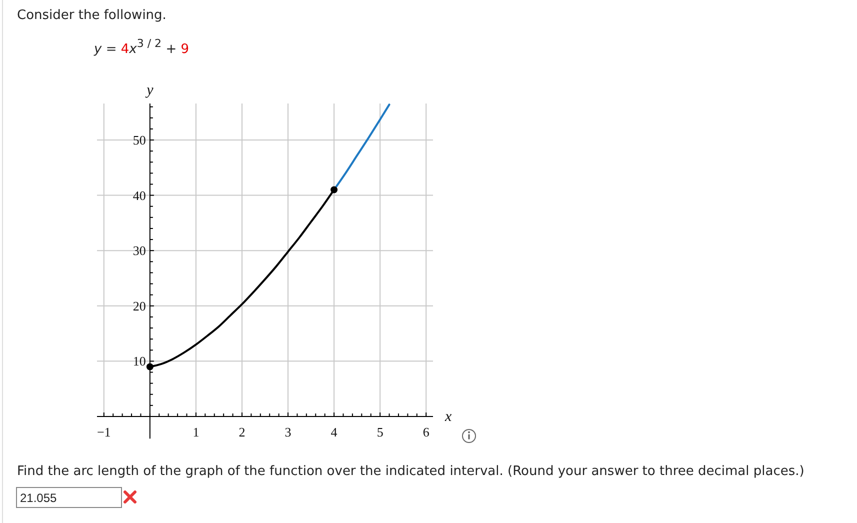 This screenshot has width=857, height=523. I want to click on text-field: 21.055, so click(69, 497).